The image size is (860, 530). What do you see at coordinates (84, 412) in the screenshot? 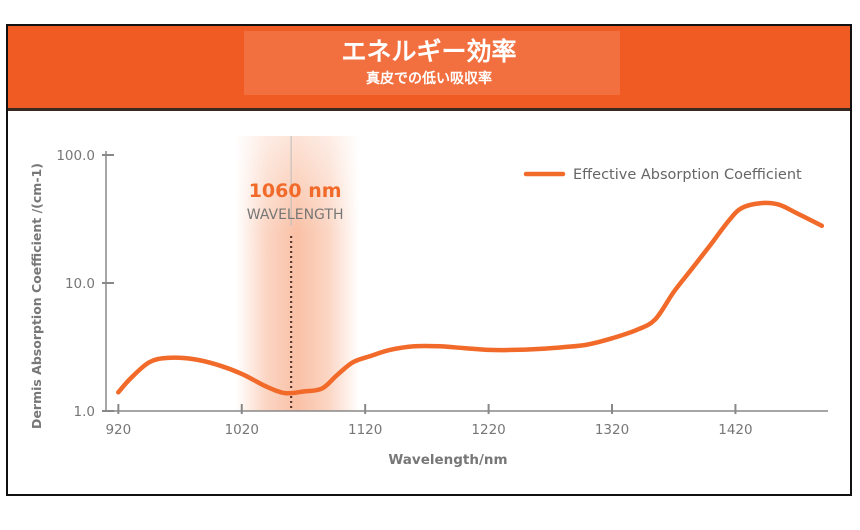
I see `y-tick-label: 1.0` at bounding box center [84, 412].